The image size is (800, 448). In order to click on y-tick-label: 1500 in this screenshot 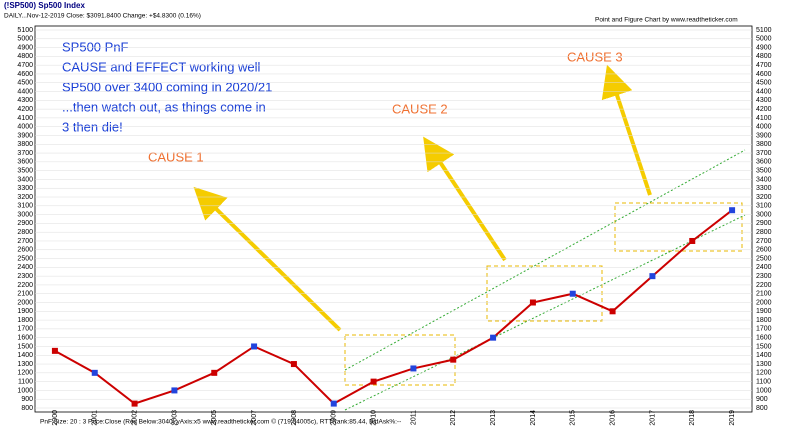, I will do `click(764, 346)`.